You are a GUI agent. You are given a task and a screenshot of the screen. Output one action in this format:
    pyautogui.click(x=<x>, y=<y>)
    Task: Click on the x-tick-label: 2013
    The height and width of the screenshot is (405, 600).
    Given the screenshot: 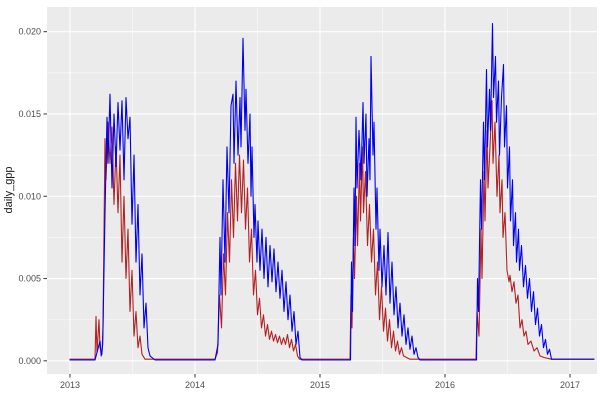 What is the action you would take?
    pyautogui.click(x=70, y=385)
    